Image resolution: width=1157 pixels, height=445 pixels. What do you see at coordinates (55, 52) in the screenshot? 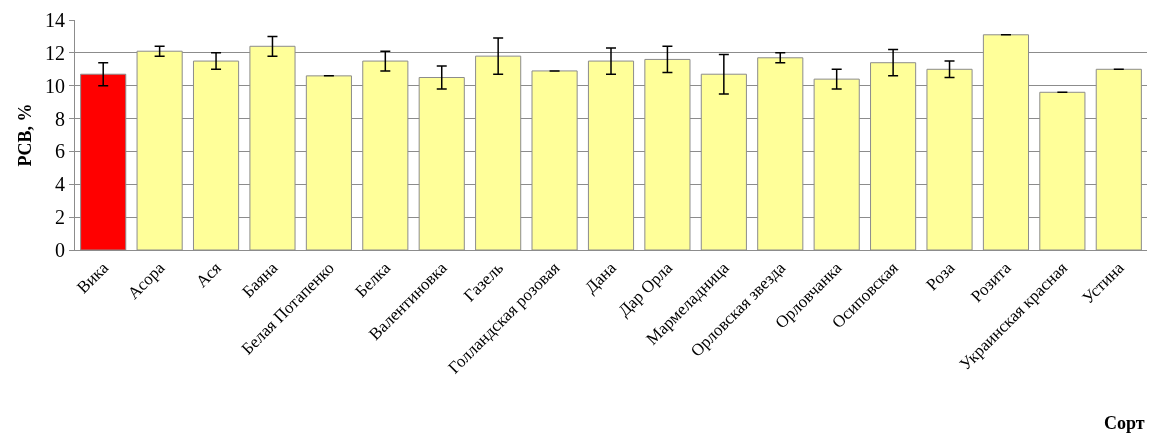
I see `y-tick-label: 12` at bounding box center [55, 52].